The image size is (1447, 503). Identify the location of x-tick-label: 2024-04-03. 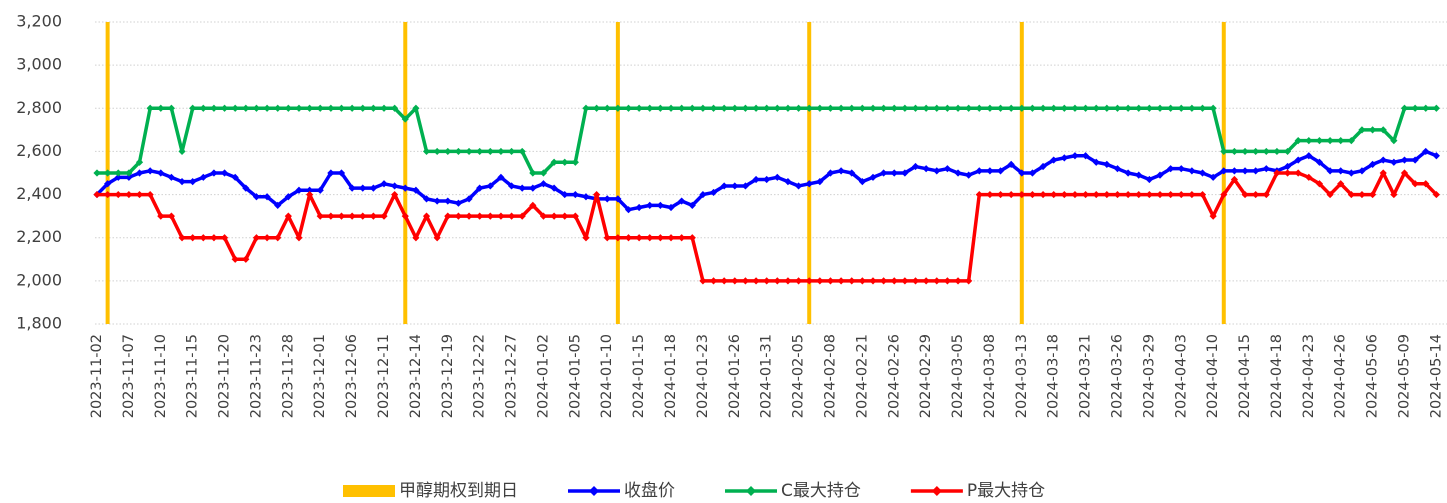
(1181, 376).